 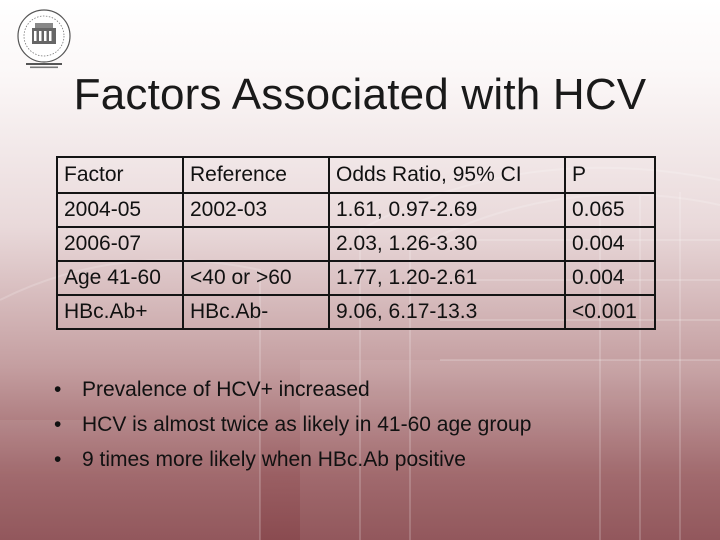 I want to click on cell-reference: HBc.Ab-, so click(x=256, y=312).